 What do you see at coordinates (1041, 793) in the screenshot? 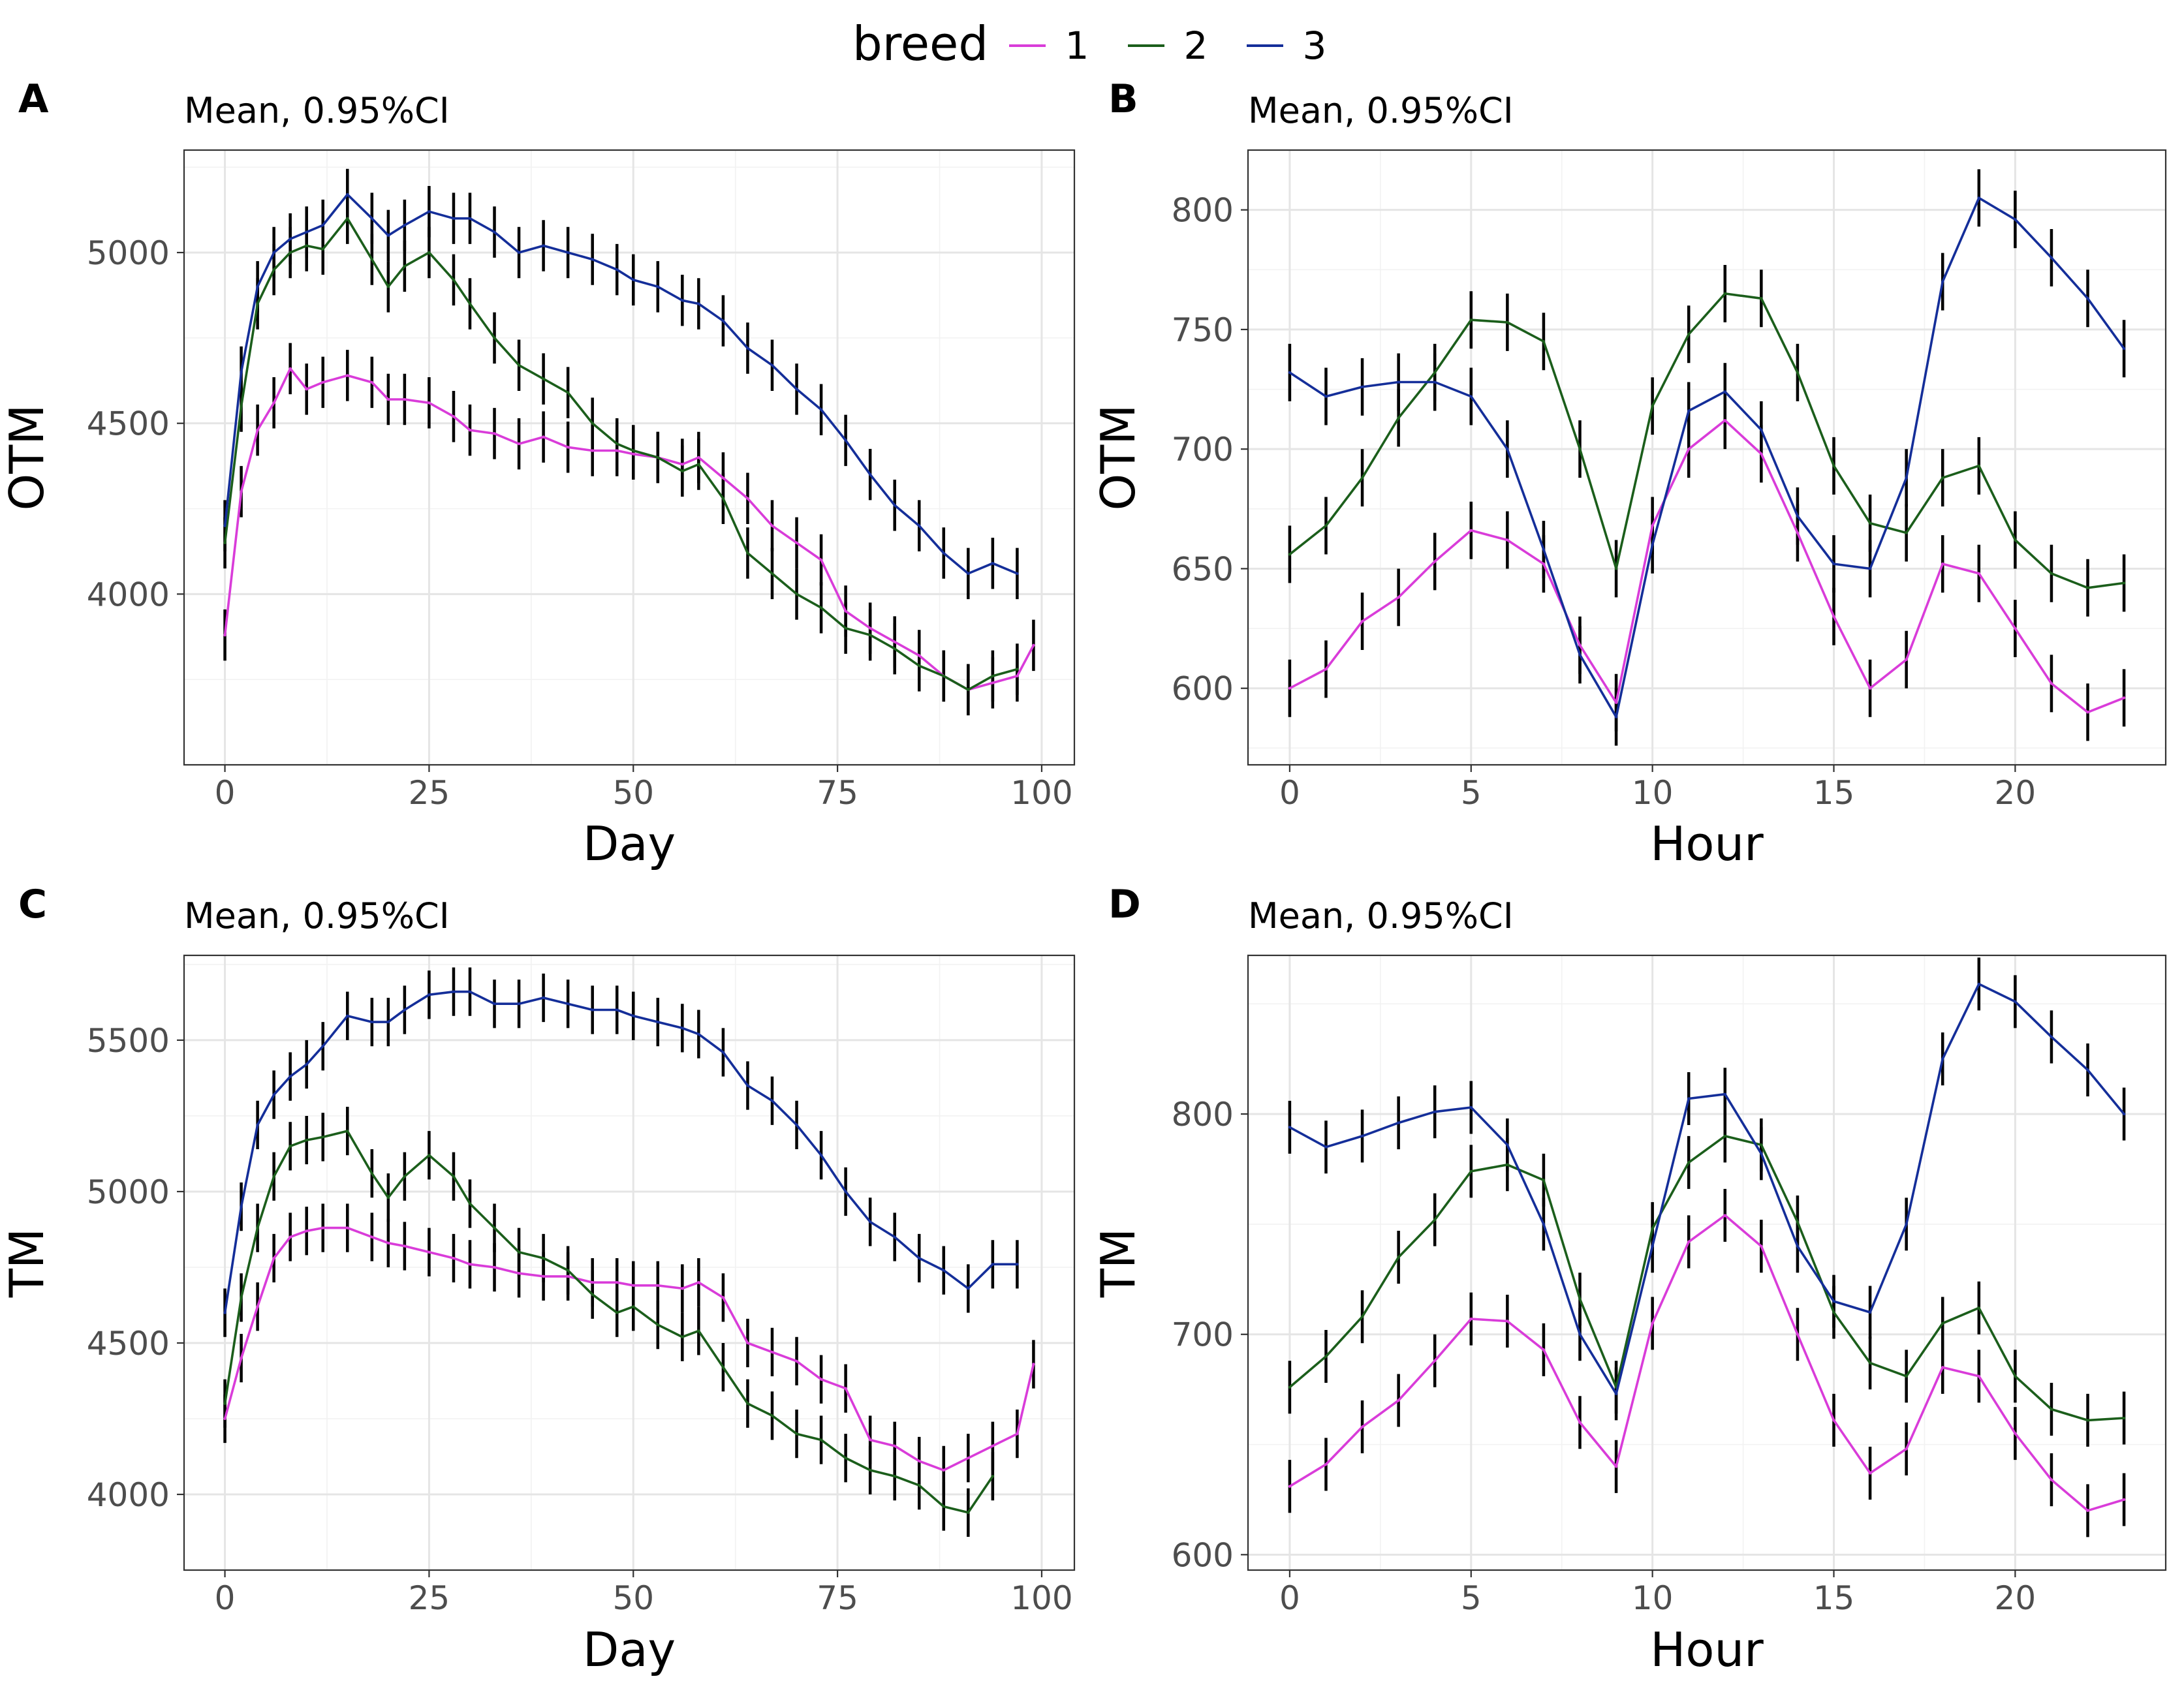
I see `x-tick-label: 100` at bounding box center [1041, 793].